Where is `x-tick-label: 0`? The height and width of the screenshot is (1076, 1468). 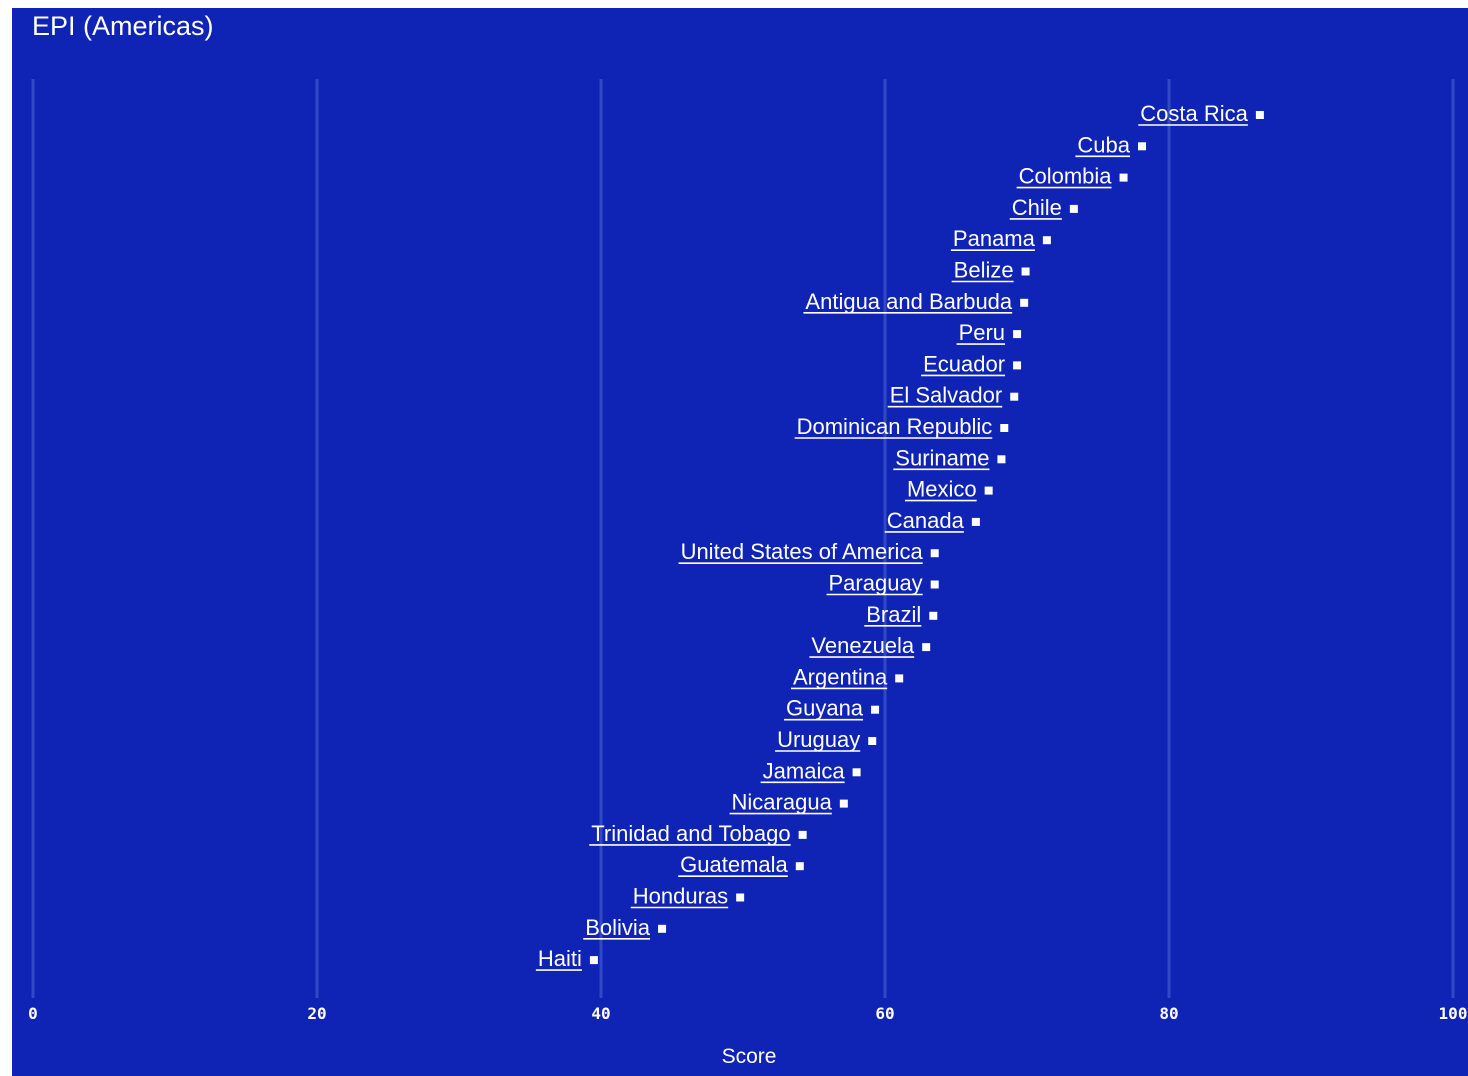
x-tick-label: 0 is located at coordinates (33, 1013).